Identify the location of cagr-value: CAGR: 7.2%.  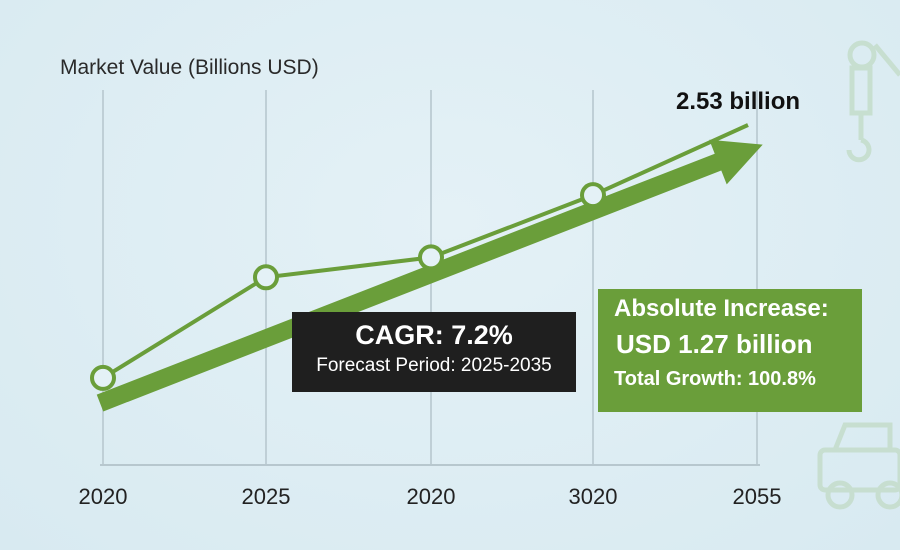
(434, 335).